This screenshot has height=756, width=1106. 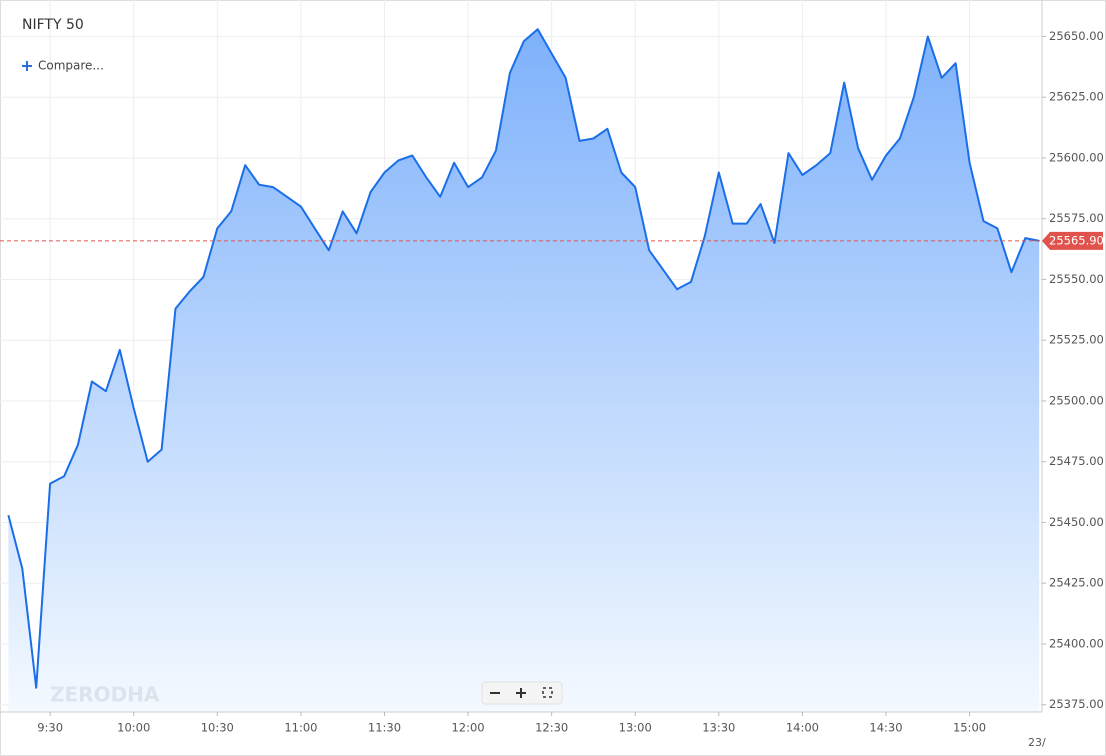 What do you see at coordinates (802, 728) in the screenshot?
I see `x-tick-label: 14:00` at bounding box center [802, 728].